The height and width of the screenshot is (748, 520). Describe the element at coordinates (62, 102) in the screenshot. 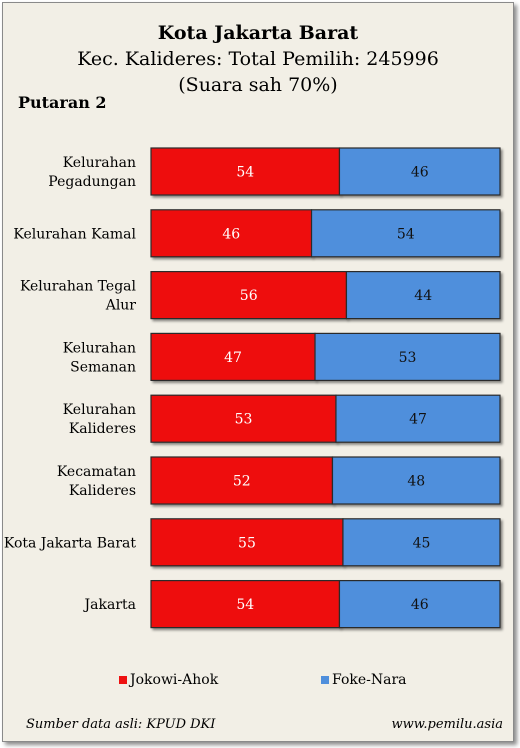

I see `round-label: Putaran 2` at that location.